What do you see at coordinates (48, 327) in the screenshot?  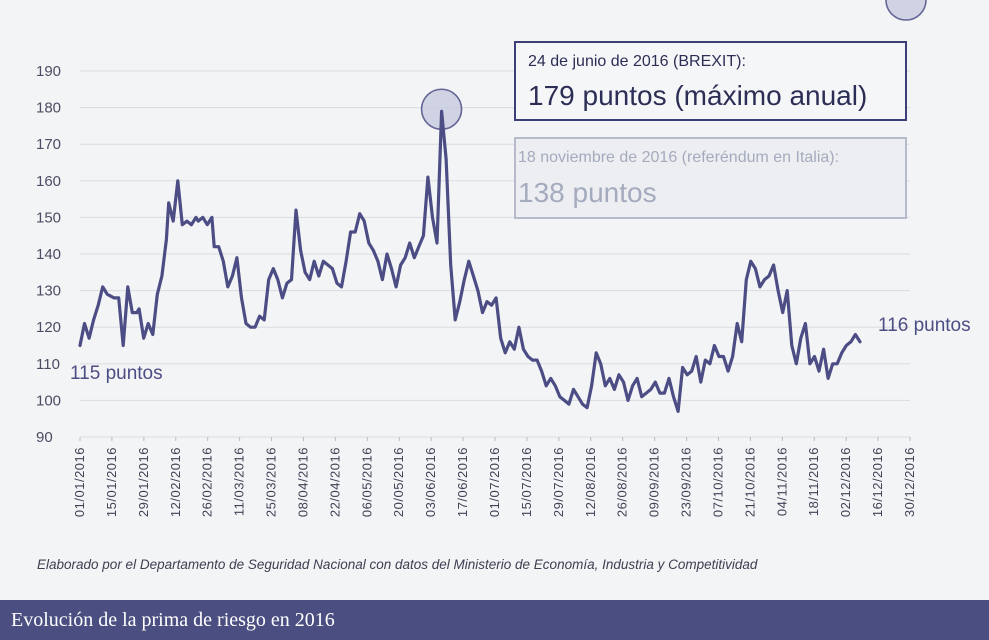 I see `y-tick-label: 120` at bounding box center [48, 327].